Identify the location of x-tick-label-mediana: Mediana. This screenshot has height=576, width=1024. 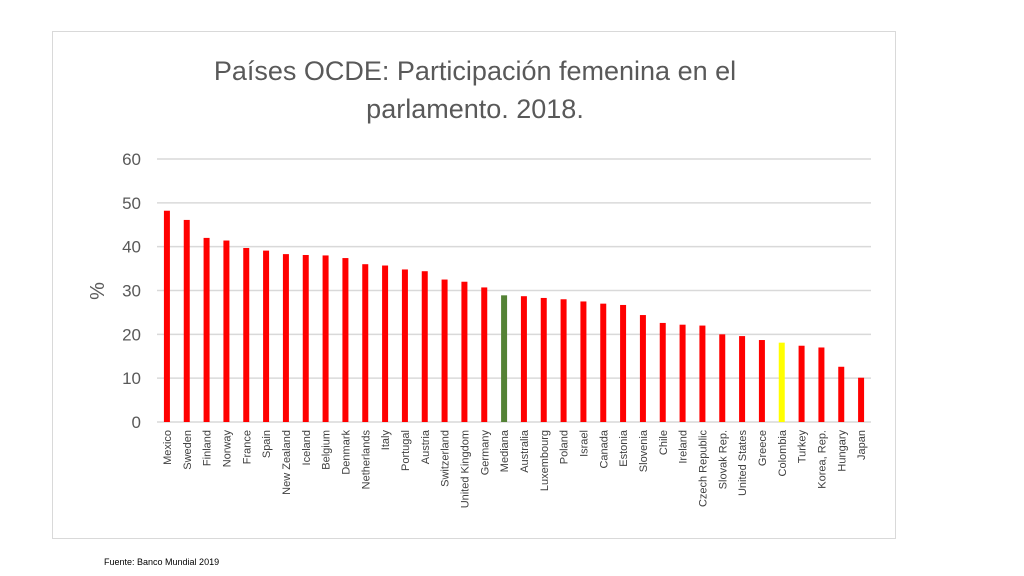
(505, 450).